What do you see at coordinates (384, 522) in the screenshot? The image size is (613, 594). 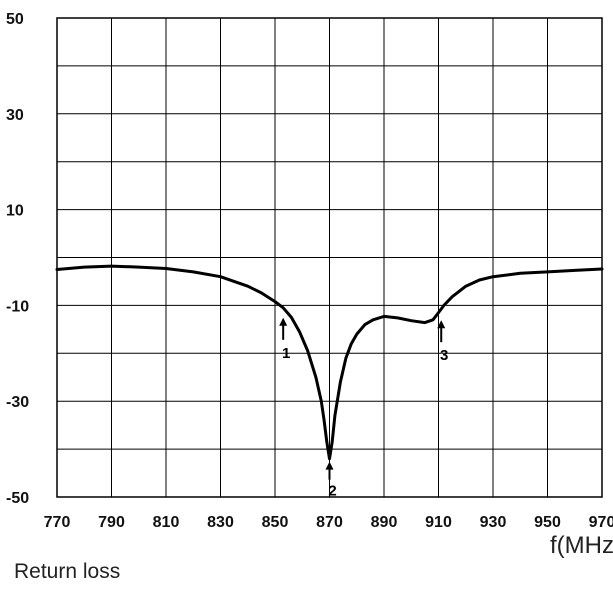 I see `x-tick-label: 890` at bounding box center [384, 522].